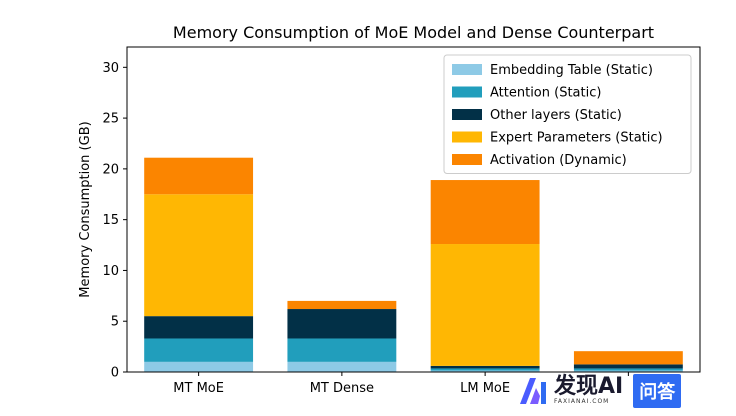  Describe the element at coordinates (115, 373) in the screenshot. I see `y-tick-label: 0` at that location.